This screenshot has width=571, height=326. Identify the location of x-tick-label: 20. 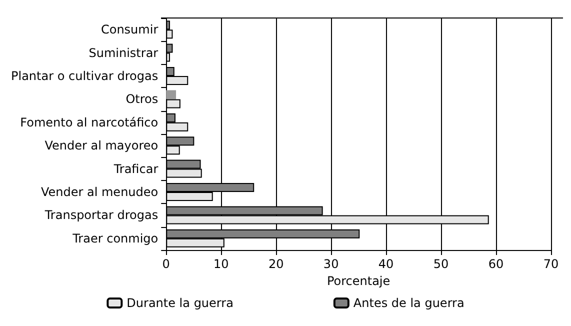
(276, 264).